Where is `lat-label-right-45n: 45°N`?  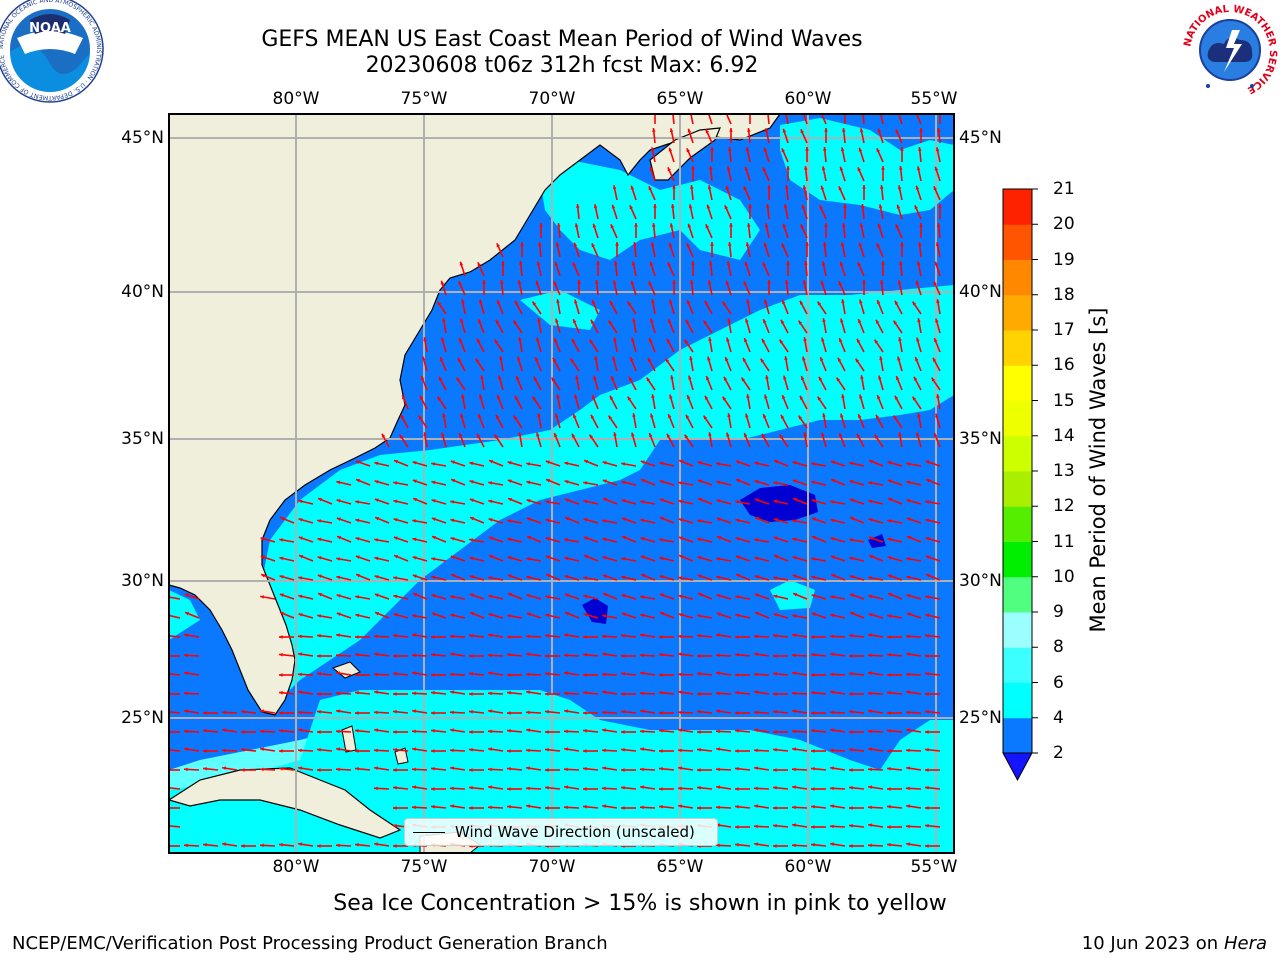
lat-label-right-45n: 45°N is located at coordinates (980, 138).